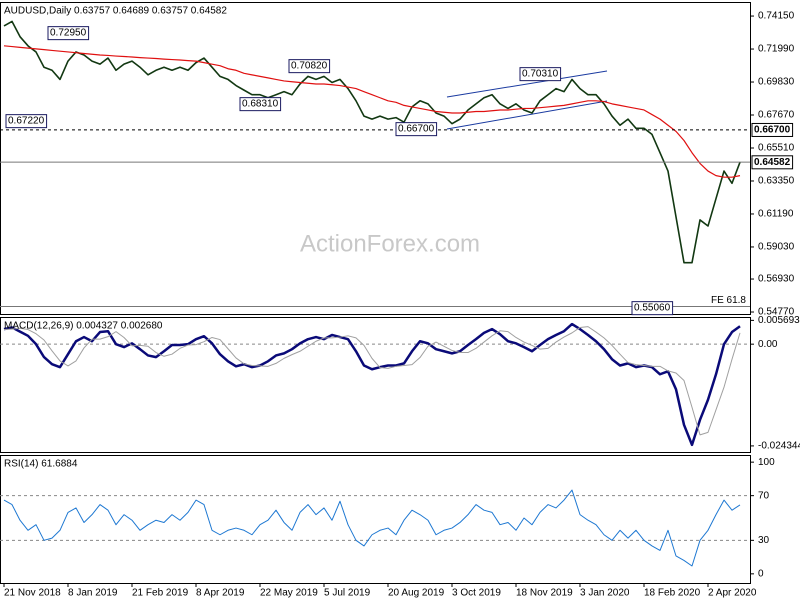  What do you see at coordinates (476, 593) in the screenshot?
I see `x-tick-label: 3 Oct 2019` at bounding box center [476, 593].